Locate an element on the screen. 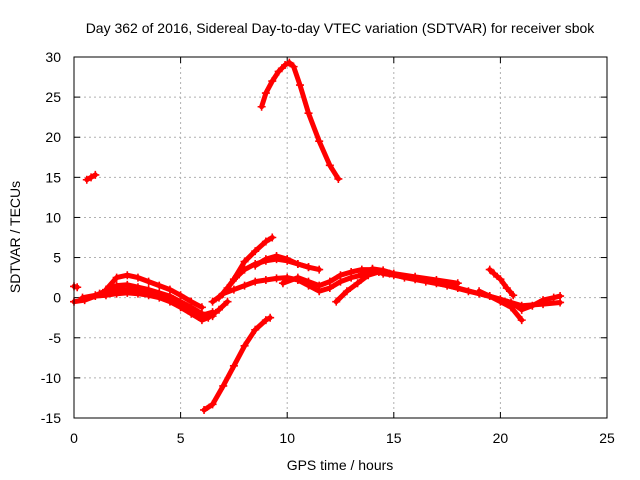  x-axis-label: GPS time / hours is located at coordinates (340, 465).